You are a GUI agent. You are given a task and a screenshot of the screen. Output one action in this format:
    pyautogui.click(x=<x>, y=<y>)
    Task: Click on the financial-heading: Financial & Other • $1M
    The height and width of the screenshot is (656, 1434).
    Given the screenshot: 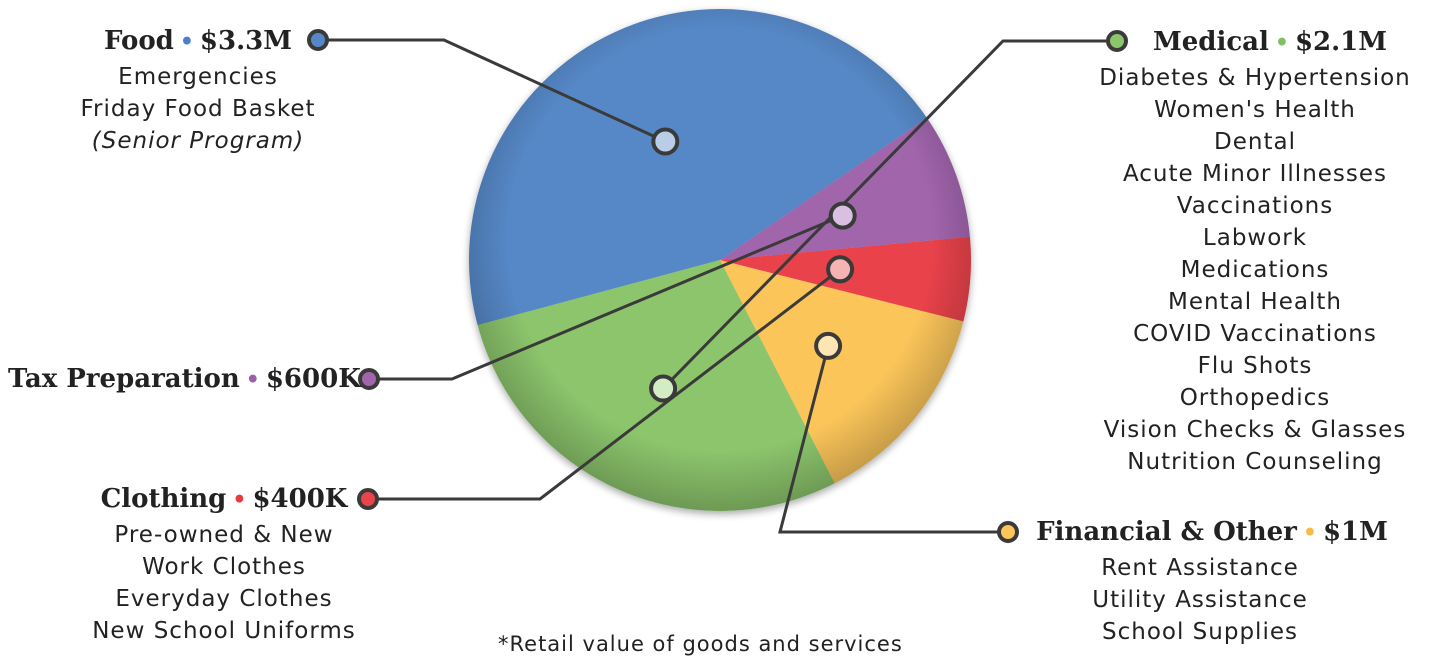 What is the action you would take?
    pyautogui.click(x=1200, y=532)
    